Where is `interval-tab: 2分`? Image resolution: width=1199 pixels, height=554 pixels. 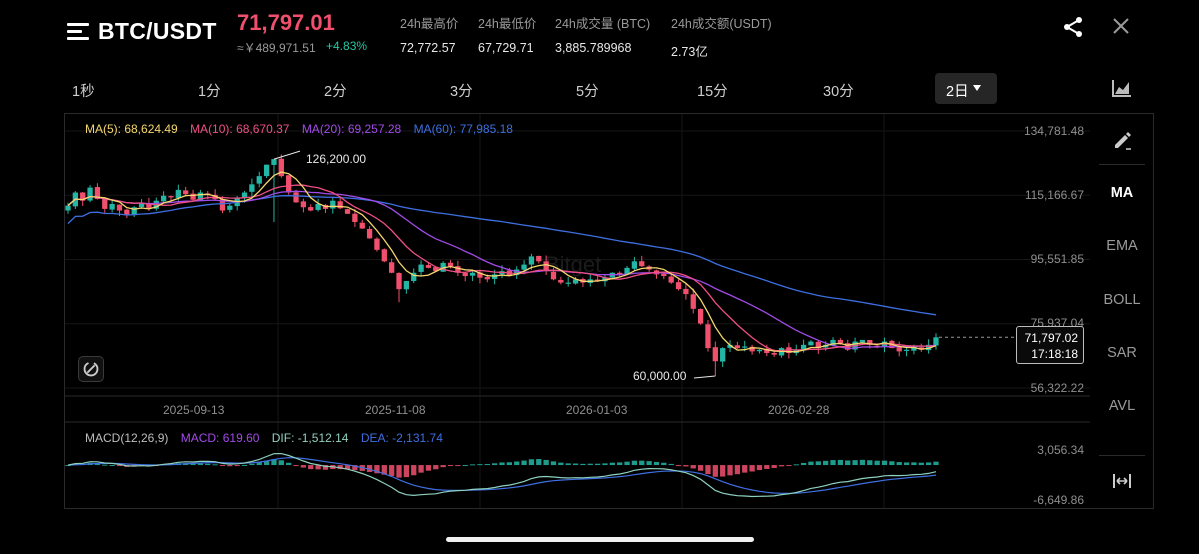
interval-tab: 2分 is located at coordinates (335, 92).